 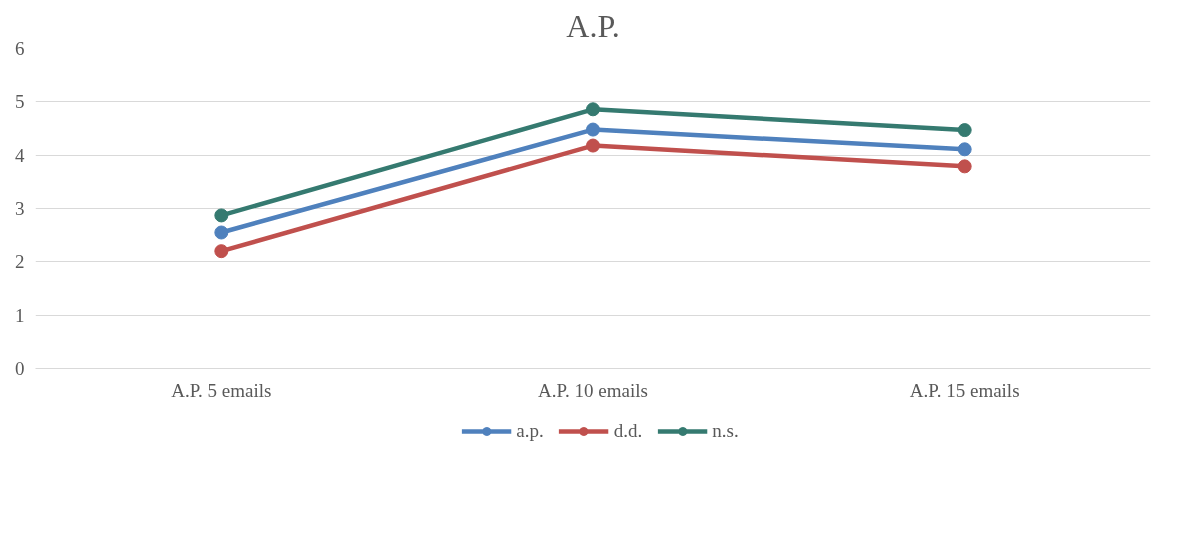 I want to click on legend-label: a.p., so click(x=530, y=430).